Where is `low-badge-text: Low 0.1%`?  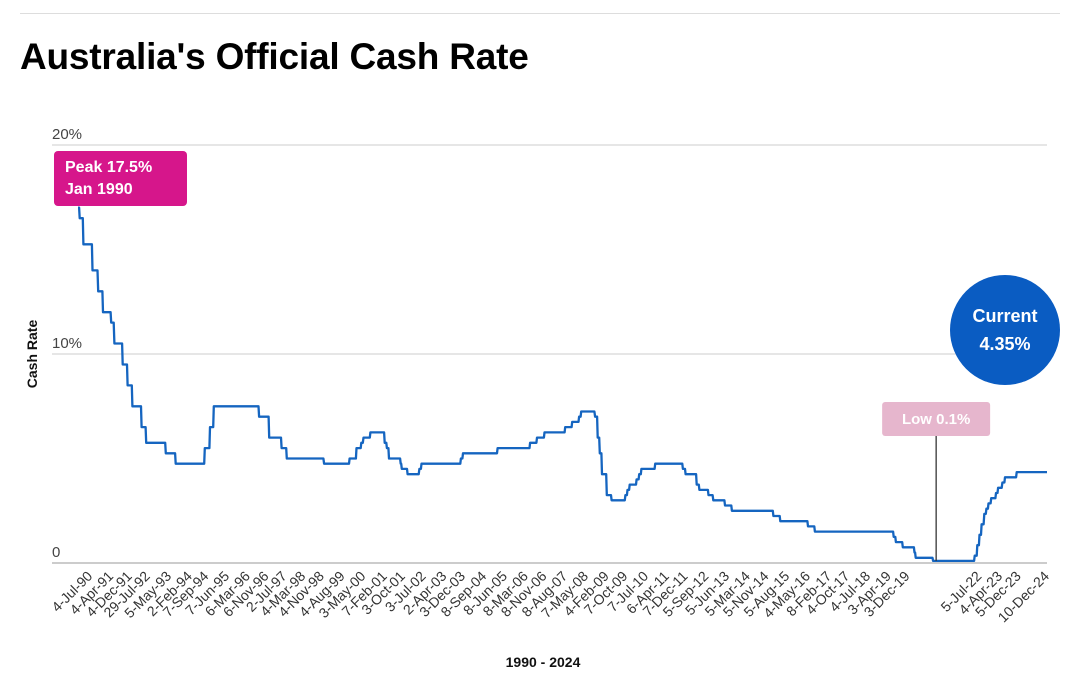
low-badge-text: Low 0.1% is located at coordinates (936, 419).